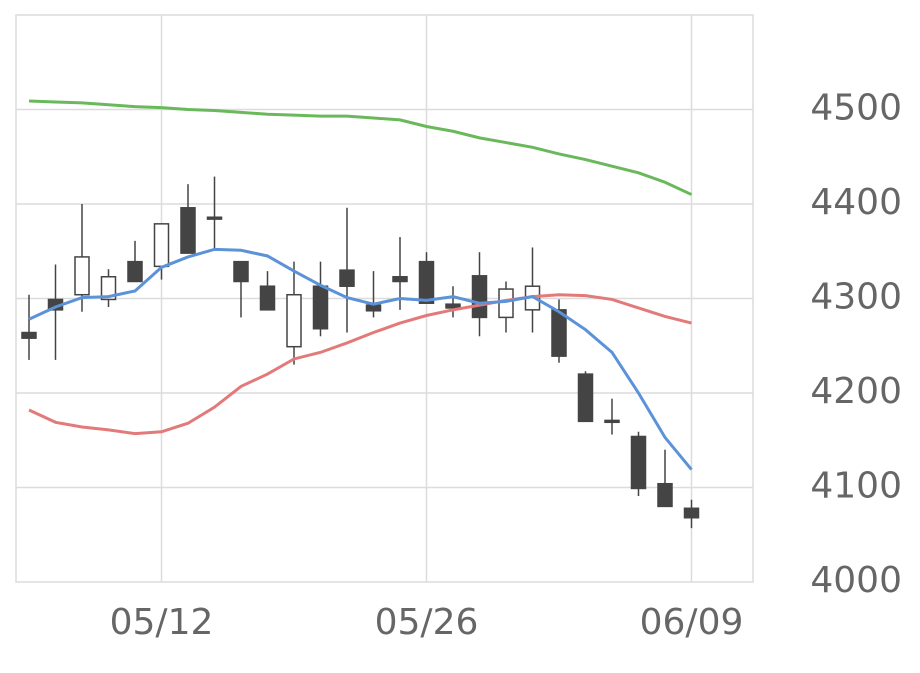  I want to click on y-tick-label: 4200, so click(856, 391).